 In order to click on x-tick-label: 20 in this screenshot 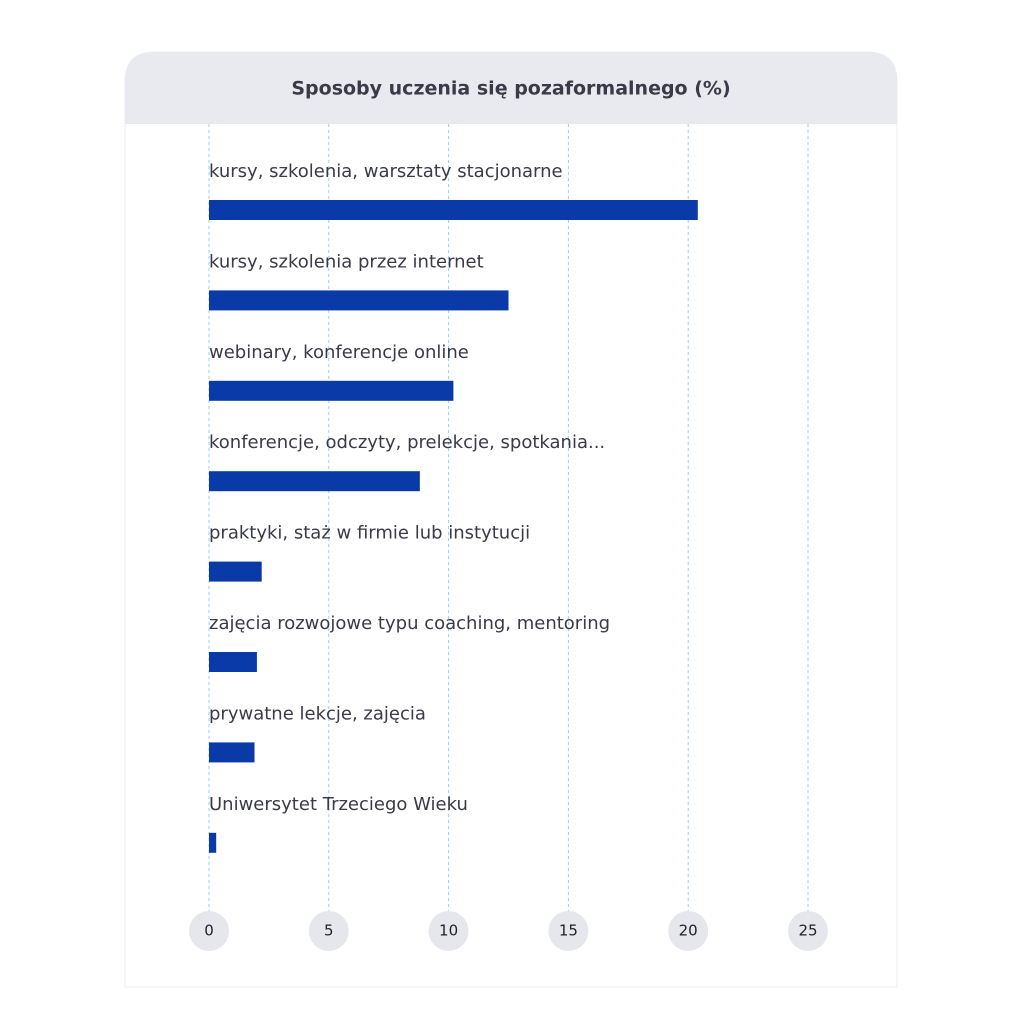, I will do `click(688, 931)`.